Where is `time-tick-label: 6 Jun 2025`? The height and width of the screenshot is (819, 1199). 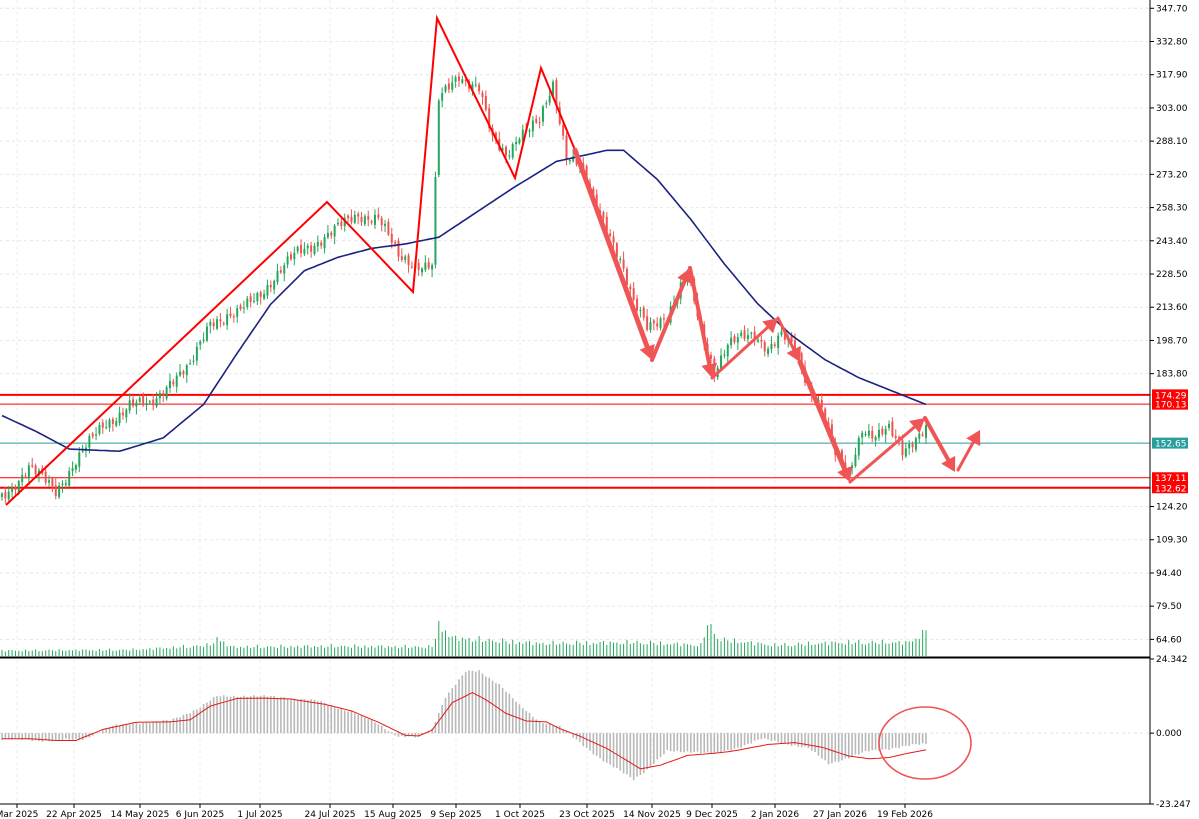 time-tick-label: 6 Jun 2025 is located at coordinates (200, 814).